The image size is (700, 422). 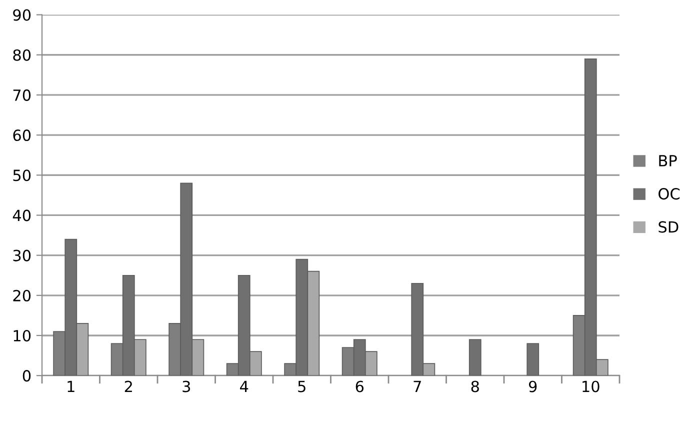 What do you see at coordinates (21, 216) in the screenshot?
I see `y-tick-label: 40` at bounding box center [21, 216].